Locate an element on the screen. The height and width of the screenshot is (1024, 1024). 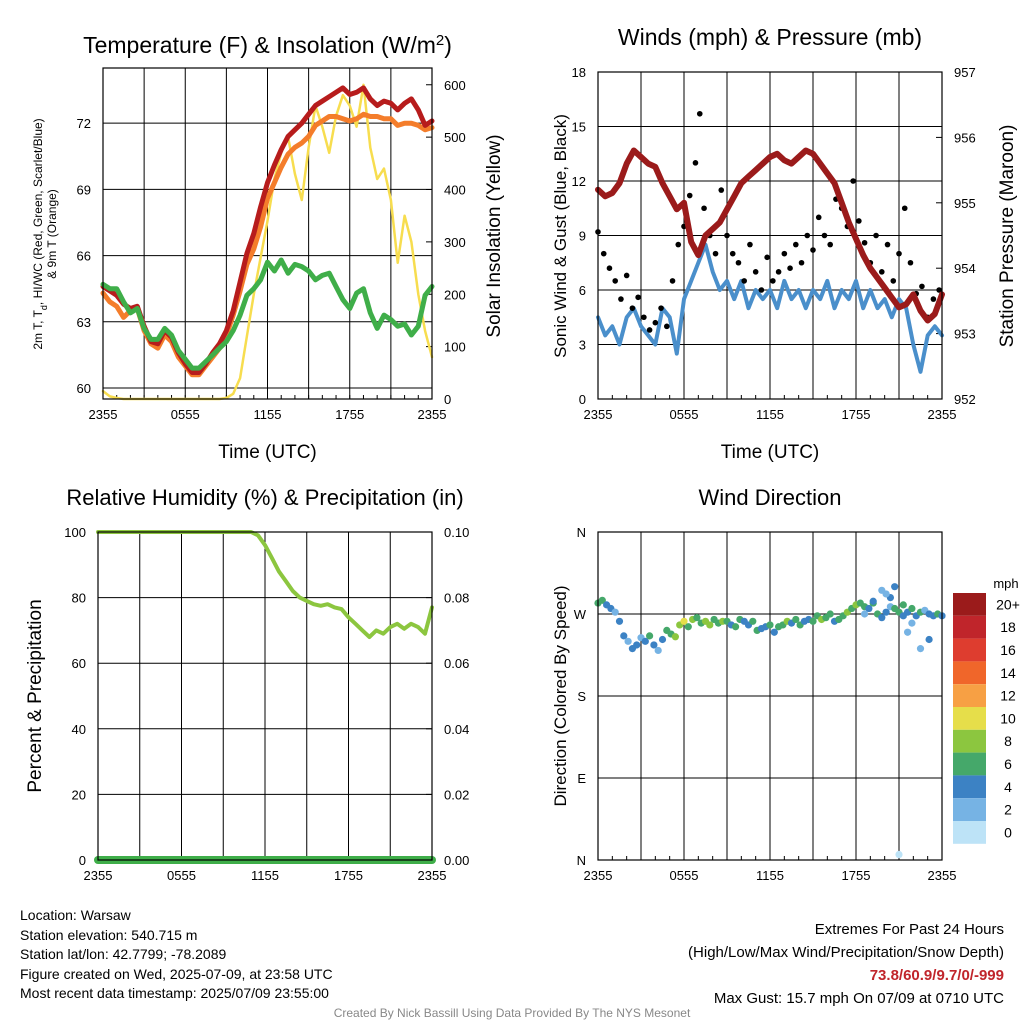
temp-y2-tick-label: 400 is located at coordinates (455, 190).